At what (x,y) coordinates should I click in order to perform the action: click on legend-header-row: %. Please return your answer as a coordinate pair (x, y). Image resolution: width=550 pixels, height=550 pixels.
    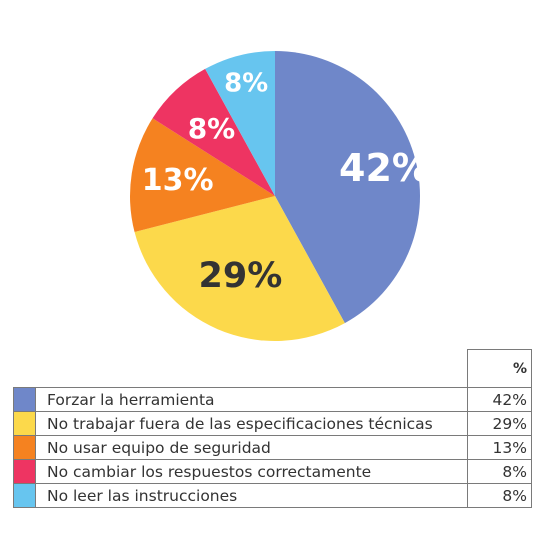
    Looking at the image, I should click on (273, 368).